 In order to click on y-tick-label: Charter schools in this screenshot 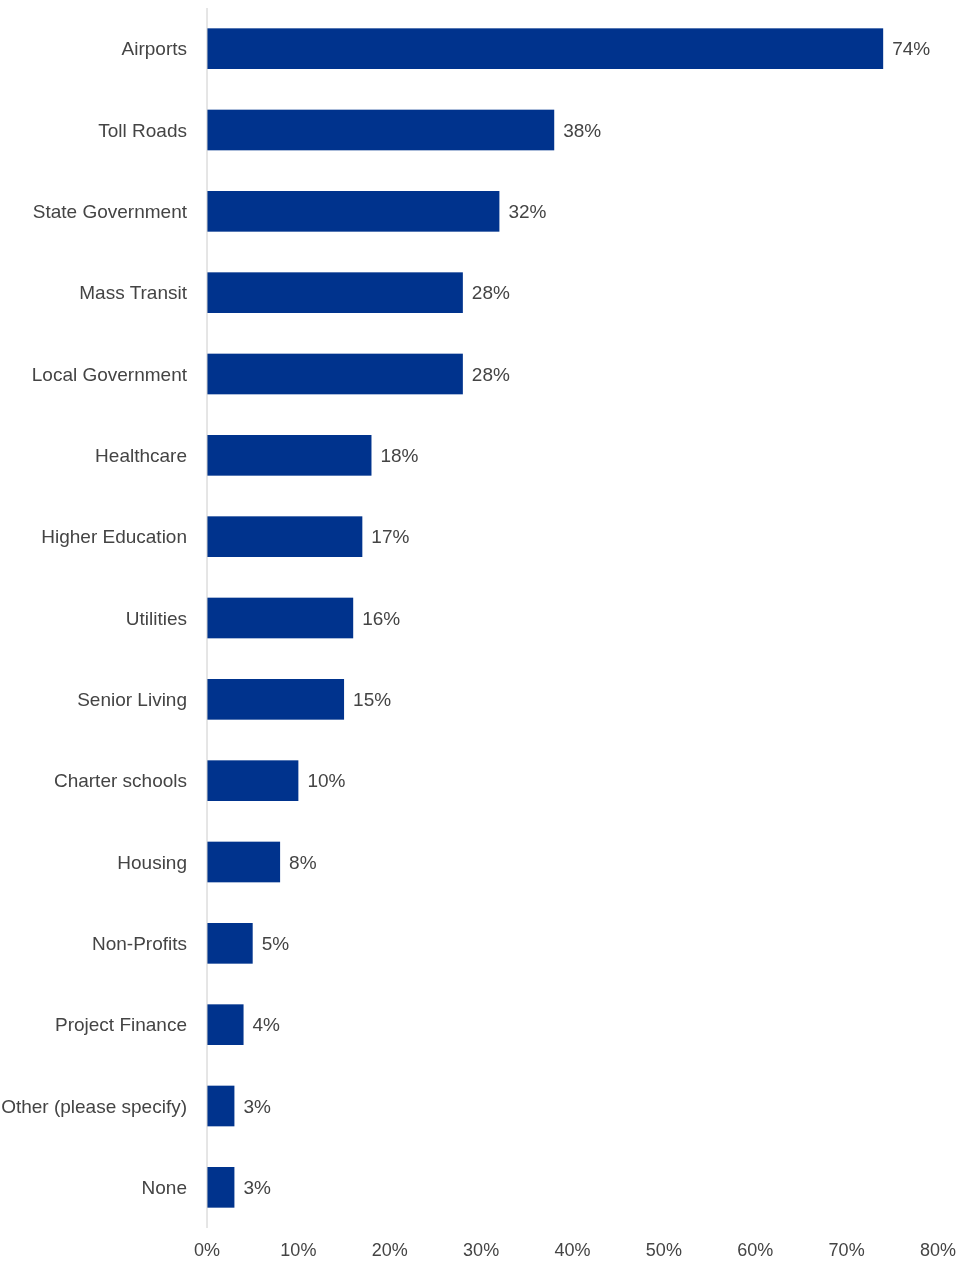, I will do `click(120, 781)`.